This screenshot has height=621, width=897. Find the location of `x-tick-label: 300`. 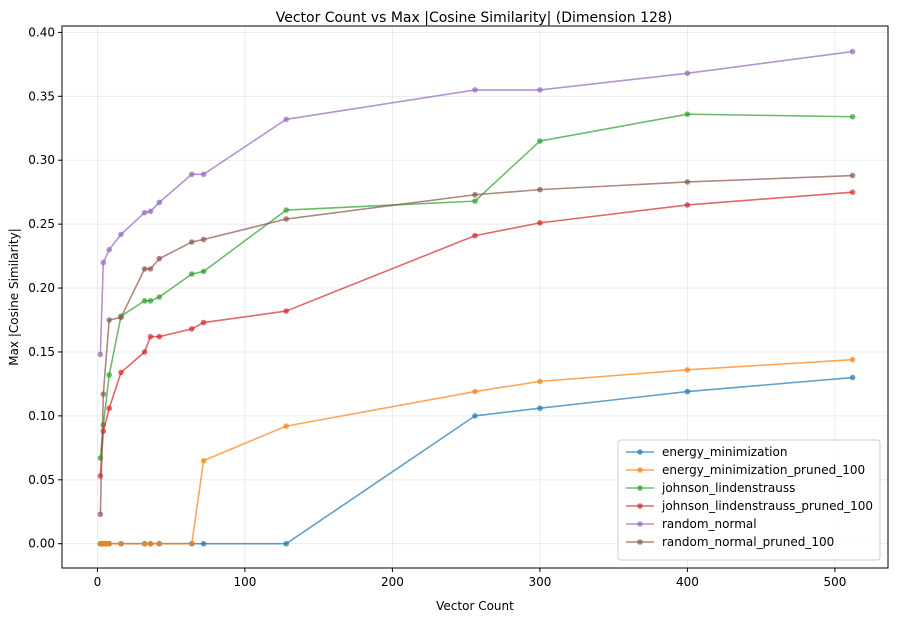

x-tick-label: 300 is located at coordinates (539, 582).